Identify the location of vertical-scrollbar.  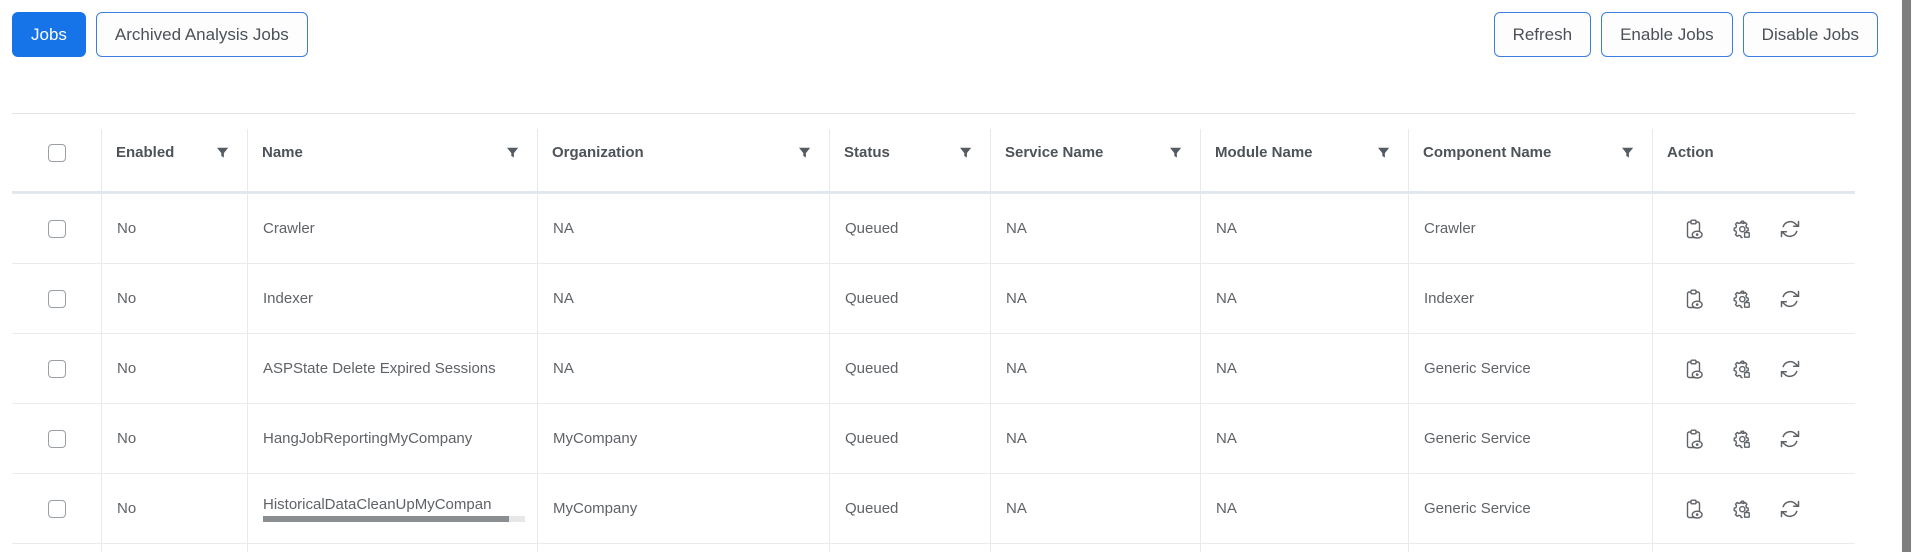
(1906, 276).